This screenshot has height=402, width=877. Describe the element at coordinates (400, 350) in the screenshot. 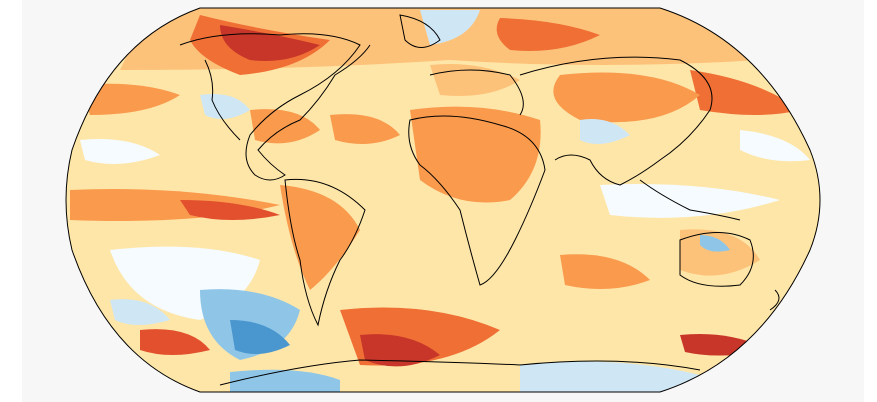

I see `anomaly-weddell-warm` at that location.